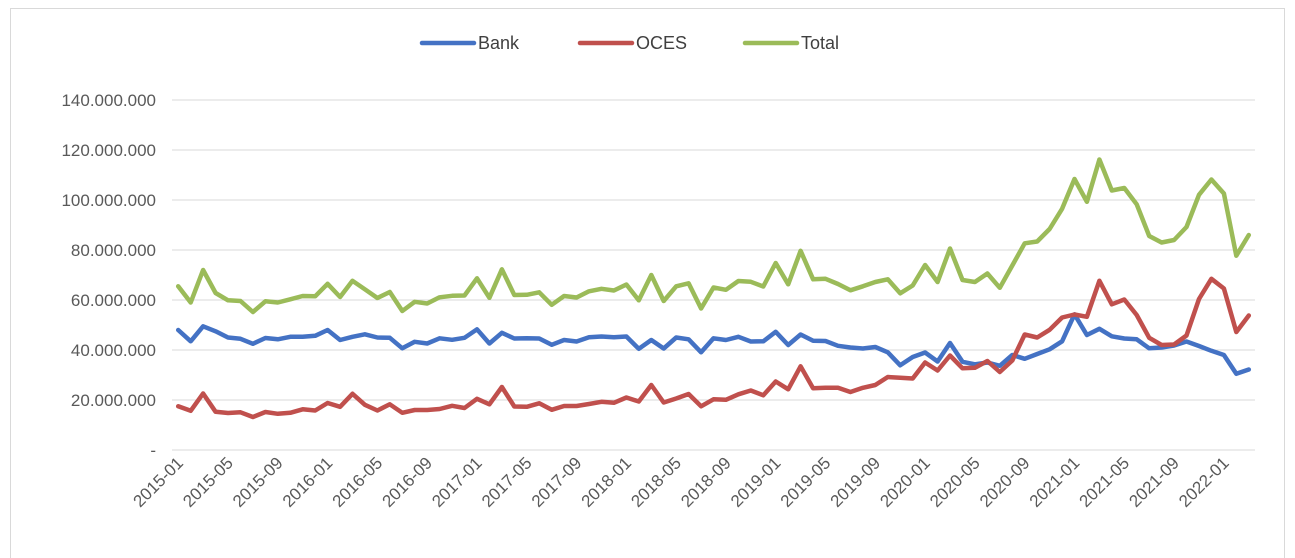  Describe the element at coordinates (407, 482) in the screenshot. I see `x-tick-label: 2016-09` at that location.